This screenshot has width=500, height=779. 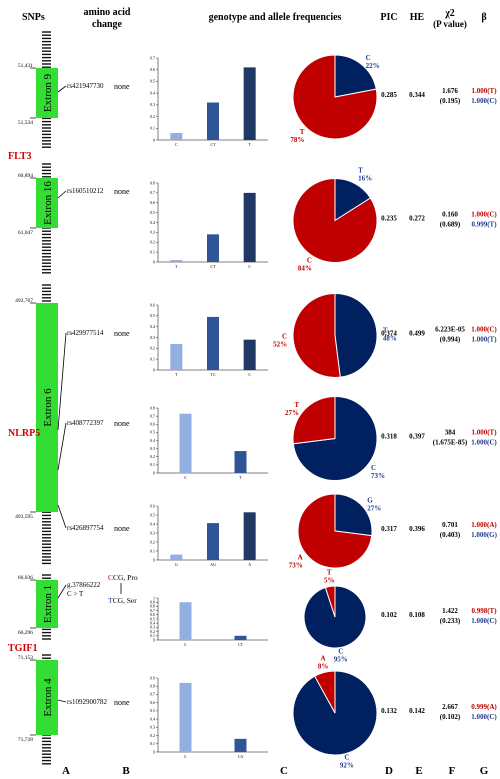 I want to click on p-value: (0.195), so click(x=450, y=101).